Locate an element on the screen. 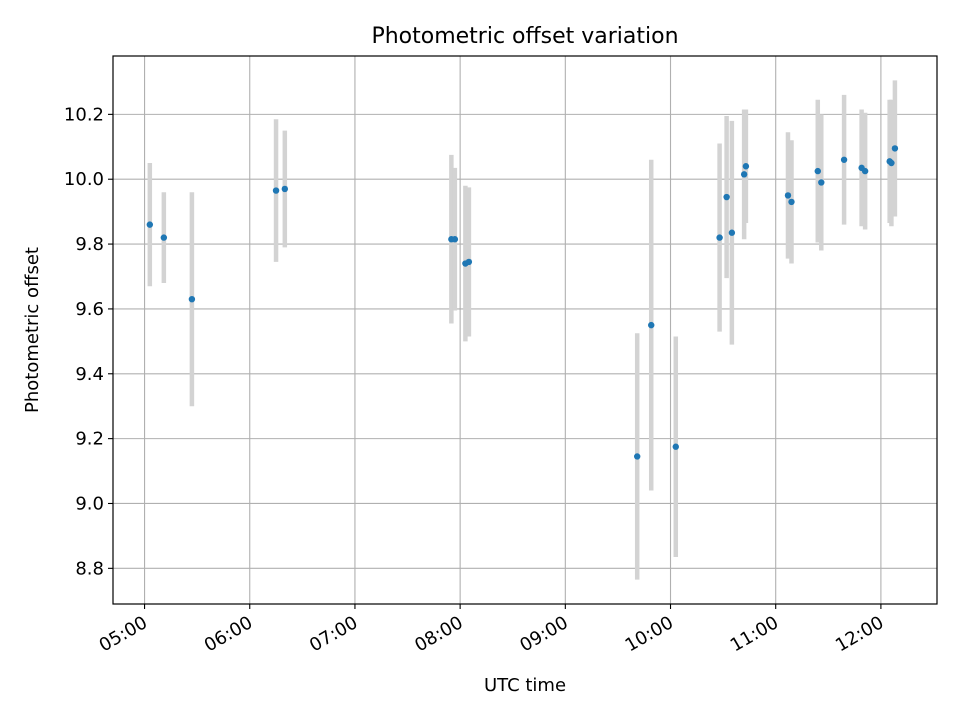 The height and width of the screenshot is (720, 960). chart-title: Photometric offset variation is located at coordinates (524, 36).